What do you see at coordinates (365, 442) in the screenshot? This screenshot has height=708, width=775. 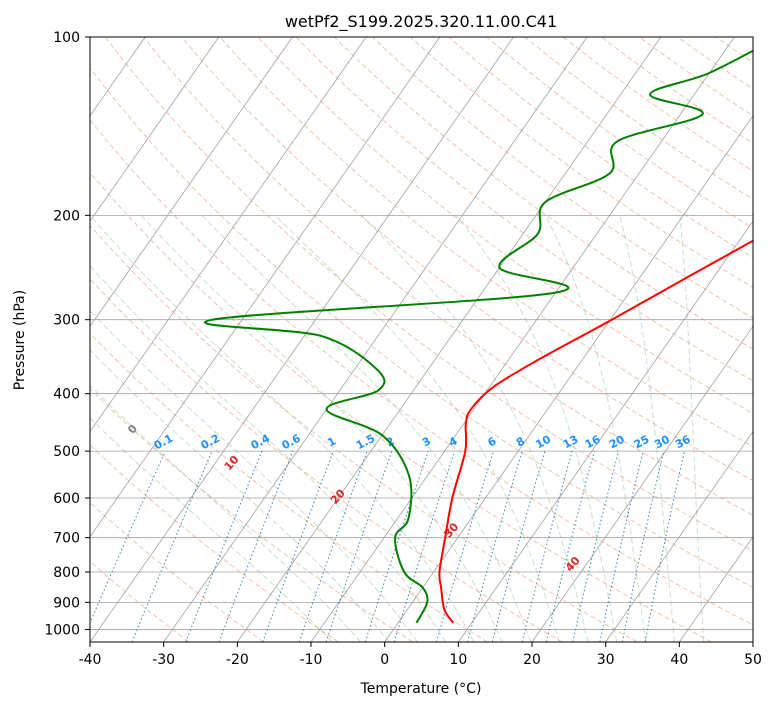 I see `mixing-ratio-label: 1.5` at bounding box center [365, 442].